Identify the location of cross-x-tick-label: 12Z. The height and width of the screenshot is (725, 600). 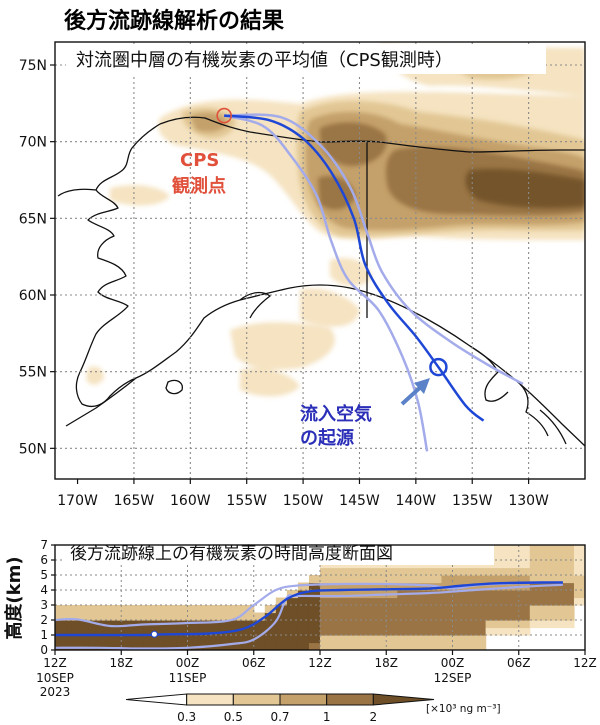
(320, 663).